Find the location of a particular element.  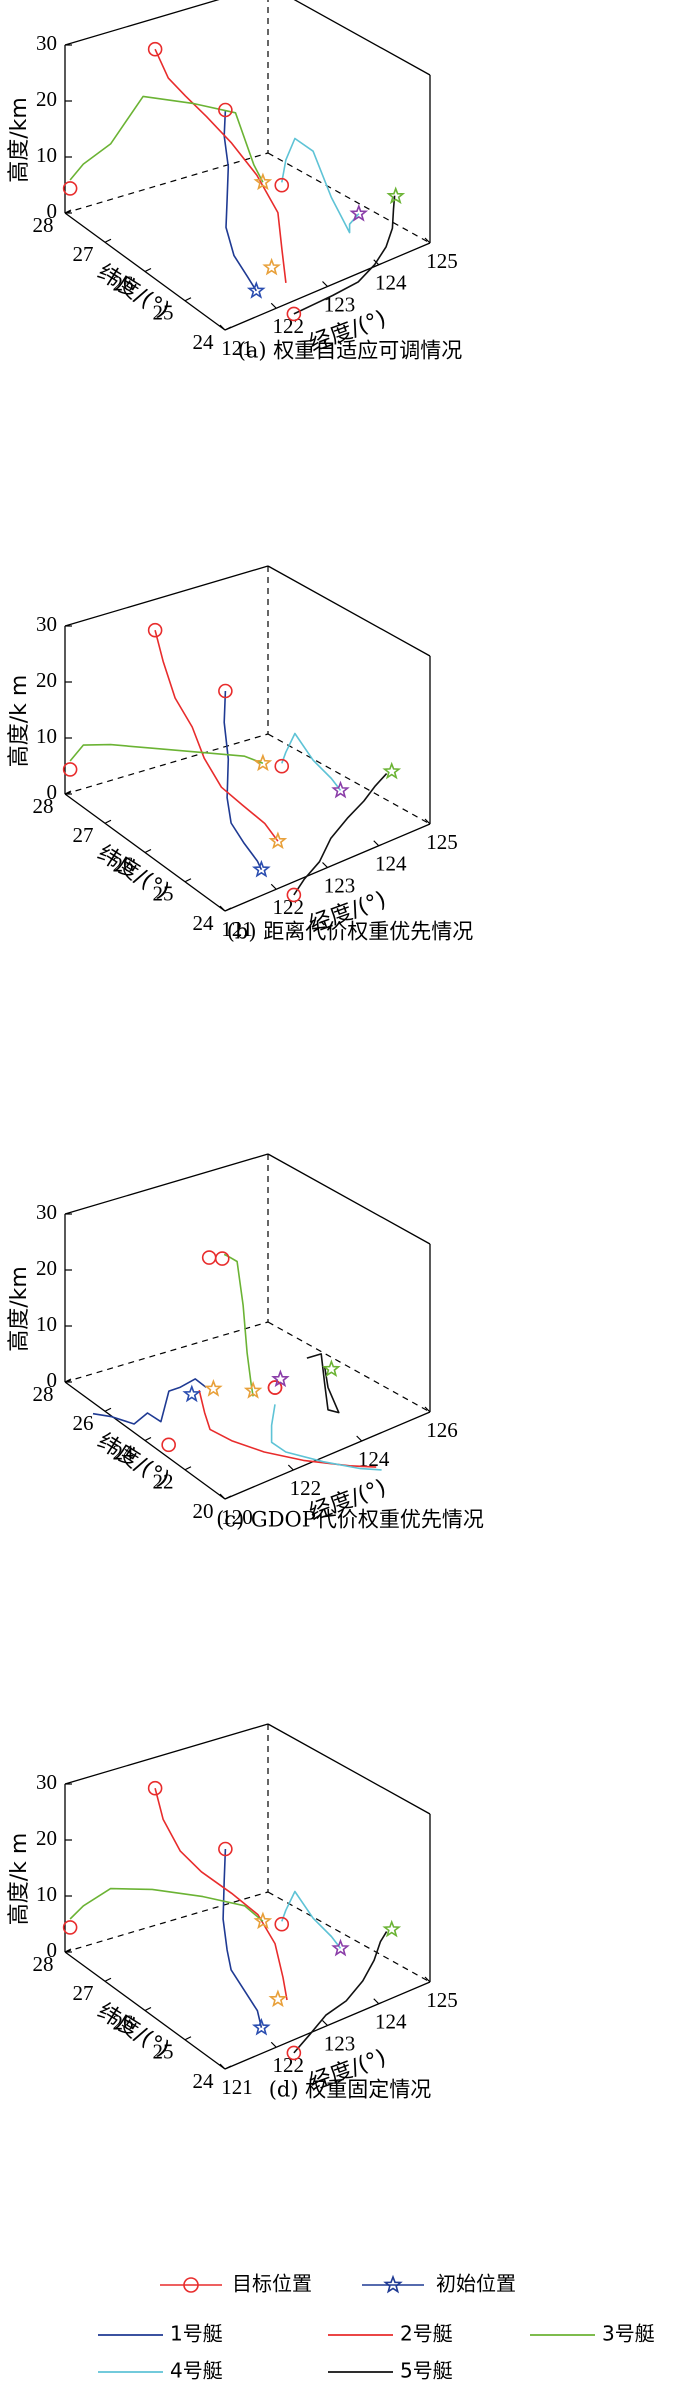

legend-series-label-2: 2号艇 is located at coordinates (426, 2334).